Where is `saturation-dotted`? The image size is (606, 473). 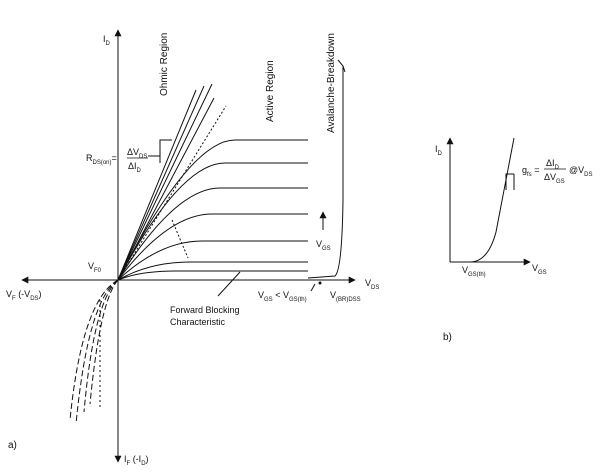
saturation-dotted is located at coordinates (180, 239).